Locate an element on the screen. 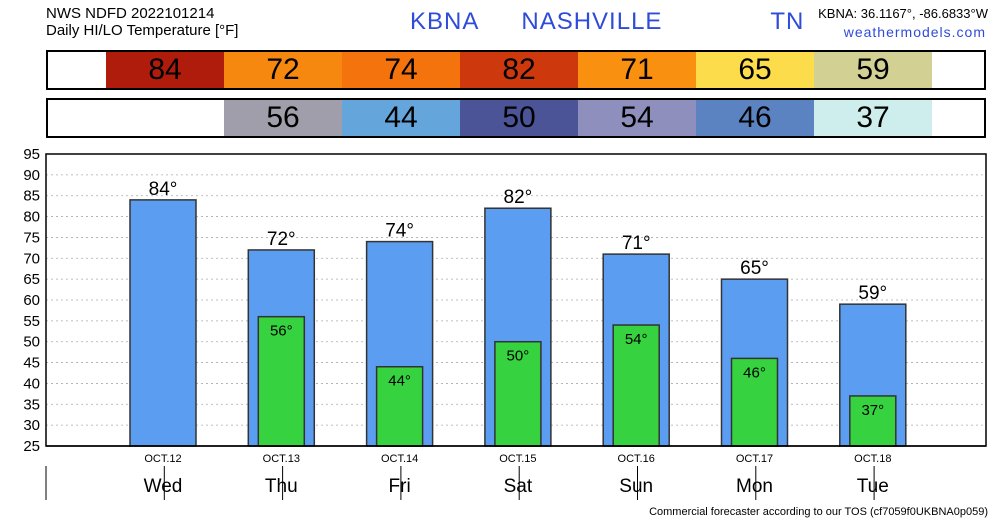 This screenshot has height=520, width=1000. high-temp-cell: 74 is located at coordinates (401, 70).